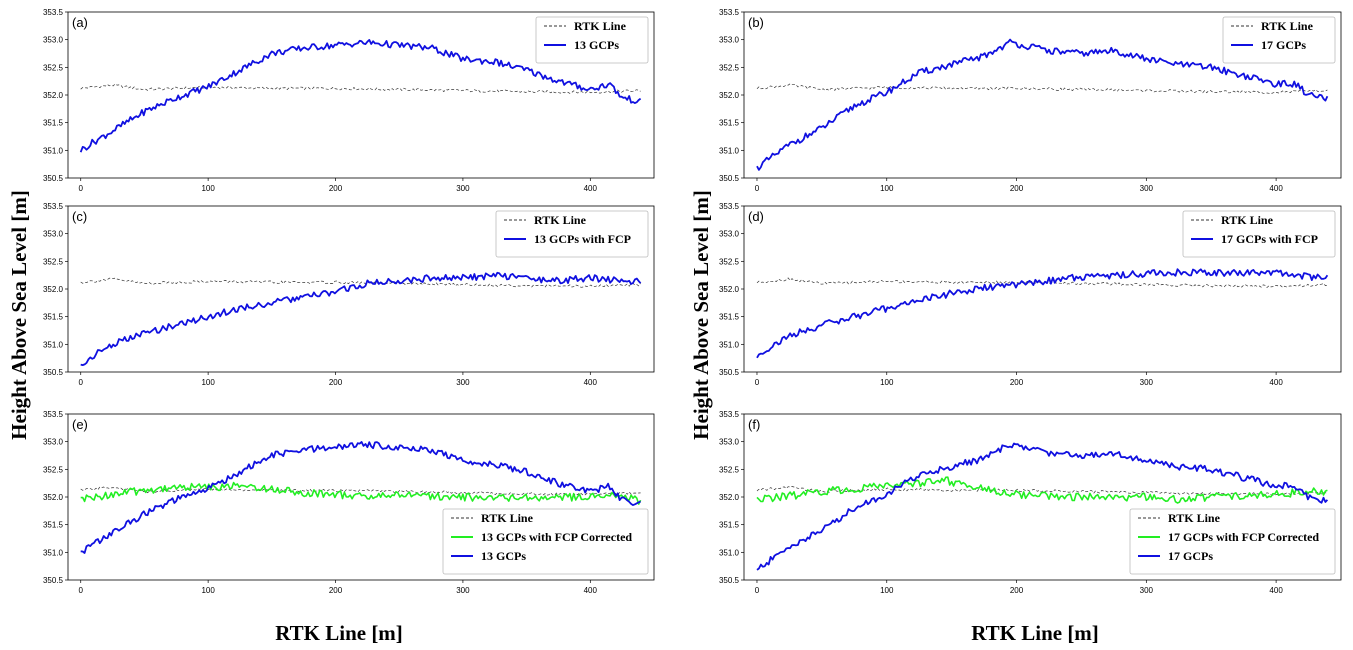 Image resolution: width=1353 pixels, height=650 pixels. Describe the element at coordinates (701, 315) in the screenshot. I see `y-axis-label-right: Height Above Sea Level [m]` at that location.